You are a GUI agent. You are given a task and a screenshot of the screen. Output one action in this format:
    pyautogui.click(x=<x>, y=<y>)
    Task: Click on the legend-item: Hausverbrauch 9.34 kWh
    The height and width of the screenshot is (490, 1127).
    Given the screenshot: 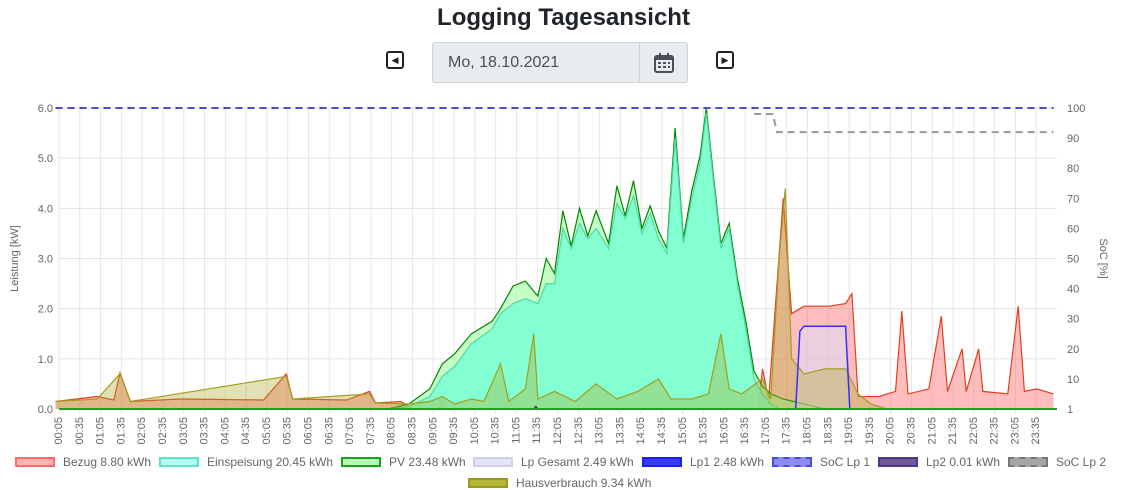 What is the action you would take?
    pyautogui.click(x=559, y=483)
    